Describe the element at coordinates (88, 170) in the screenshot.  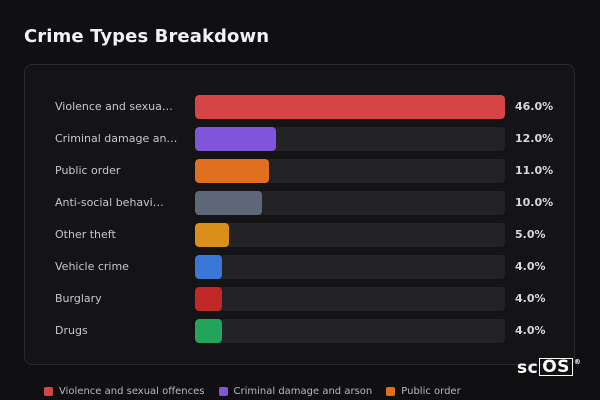
I see `category-label: Public order` at that location.